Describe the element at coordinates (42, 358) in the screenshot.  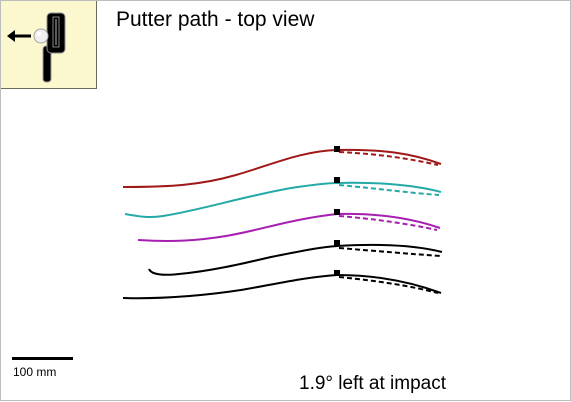
I see `scale-bar` at that location.